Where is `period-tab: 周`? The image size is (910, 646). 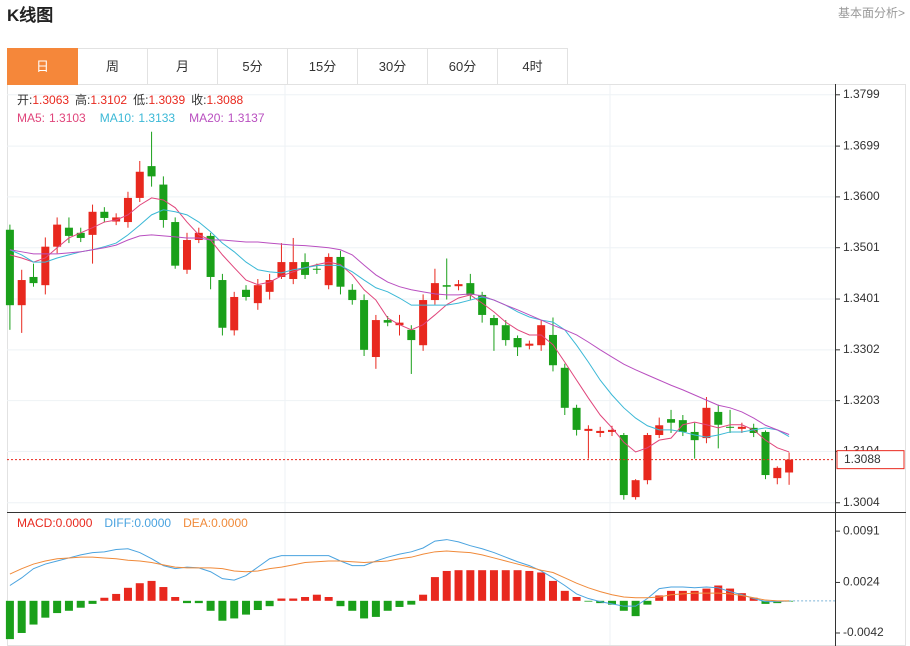
period-tab: 周 is located at coordinates (113, 66).